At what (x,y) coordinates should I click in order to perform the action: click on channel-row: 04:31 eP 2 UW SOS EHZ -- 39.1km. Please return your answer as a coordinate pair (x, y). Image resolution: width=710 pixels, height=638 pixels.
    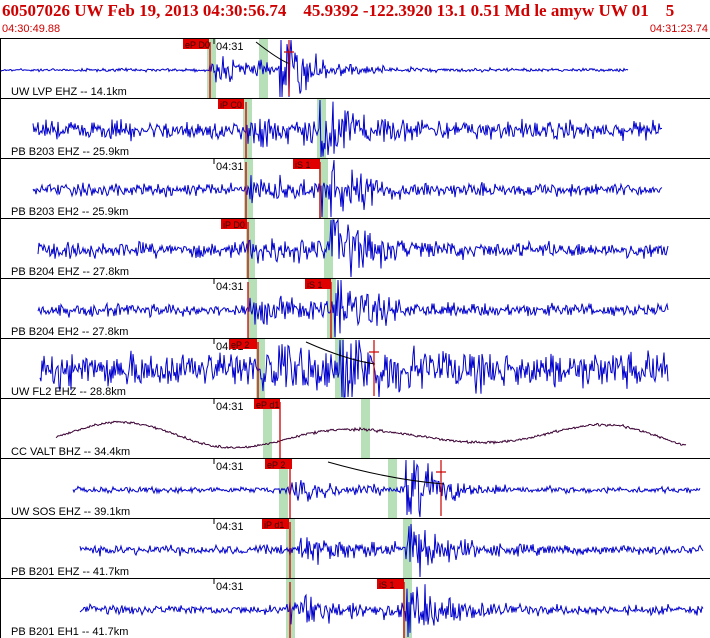
    Looking at the image, I should click on (355, 488).